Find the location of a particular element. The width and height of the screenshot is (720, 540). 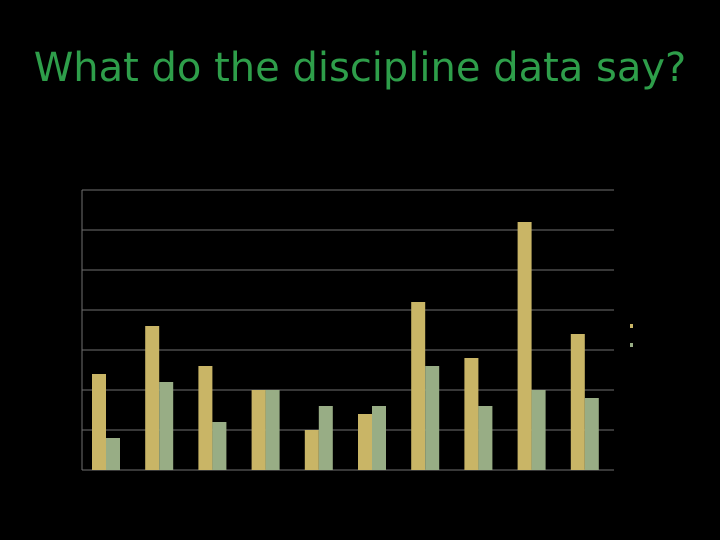

slide-title: What do the discipline data say? is located at coordinates (360, 68).